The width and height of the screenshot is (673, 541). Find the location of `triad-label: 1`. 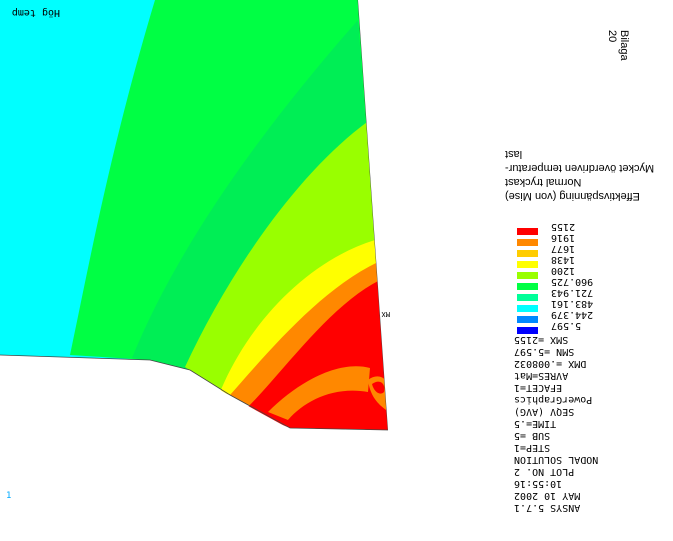

triad-label: 1 is located at coordinates (8, 496).